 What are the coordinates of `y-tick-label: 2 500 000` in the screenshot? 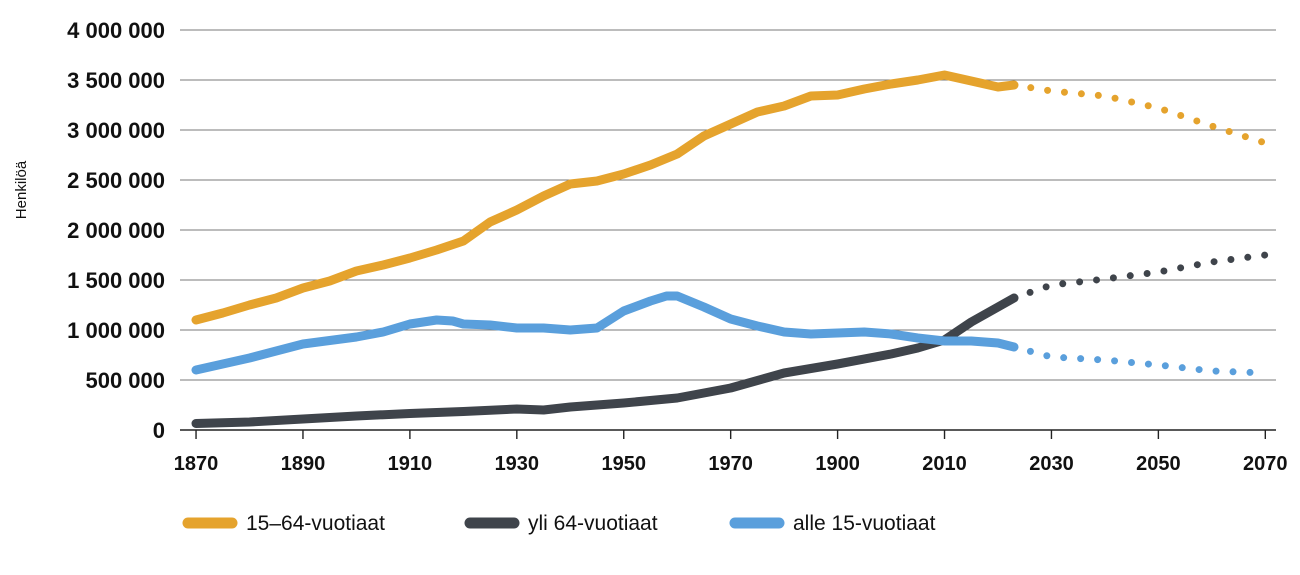 It's located at (116, 180).